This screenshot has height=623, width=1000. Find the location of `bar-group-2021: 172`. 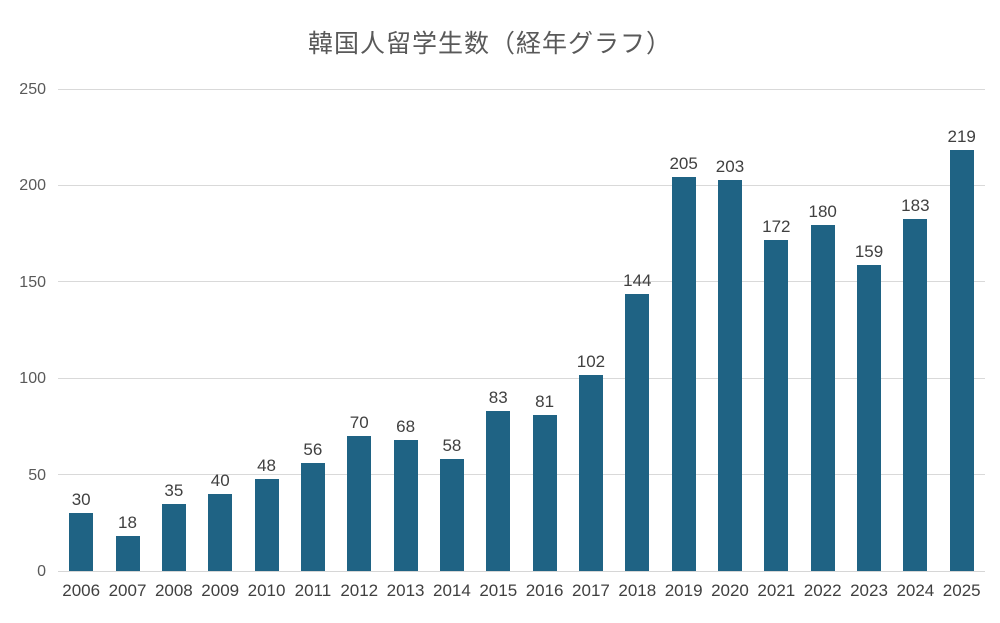

bar-group-2021: 172 is located at coordinates (776, 330).